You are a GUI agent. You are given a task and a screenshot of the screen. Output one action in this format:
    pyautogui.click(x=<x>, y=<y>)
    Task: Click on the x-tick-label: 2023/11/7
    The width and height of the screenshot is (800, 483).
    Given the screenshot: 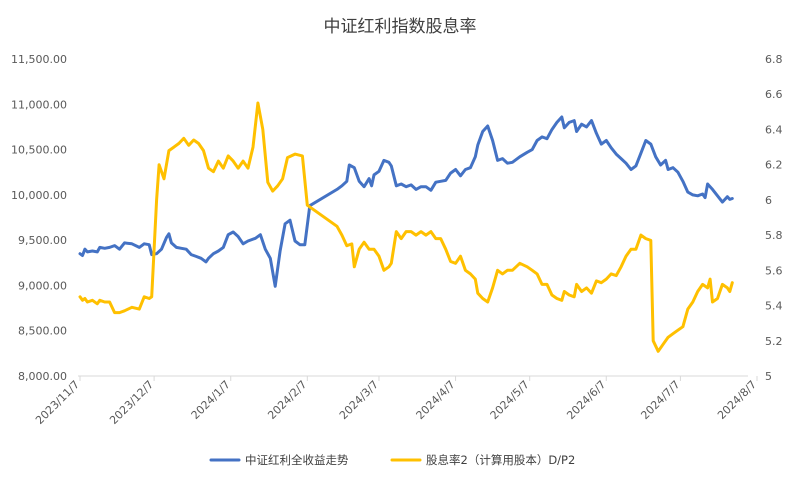 What is the action you would take?
    pyautogui.click(x=57, y=402)
    